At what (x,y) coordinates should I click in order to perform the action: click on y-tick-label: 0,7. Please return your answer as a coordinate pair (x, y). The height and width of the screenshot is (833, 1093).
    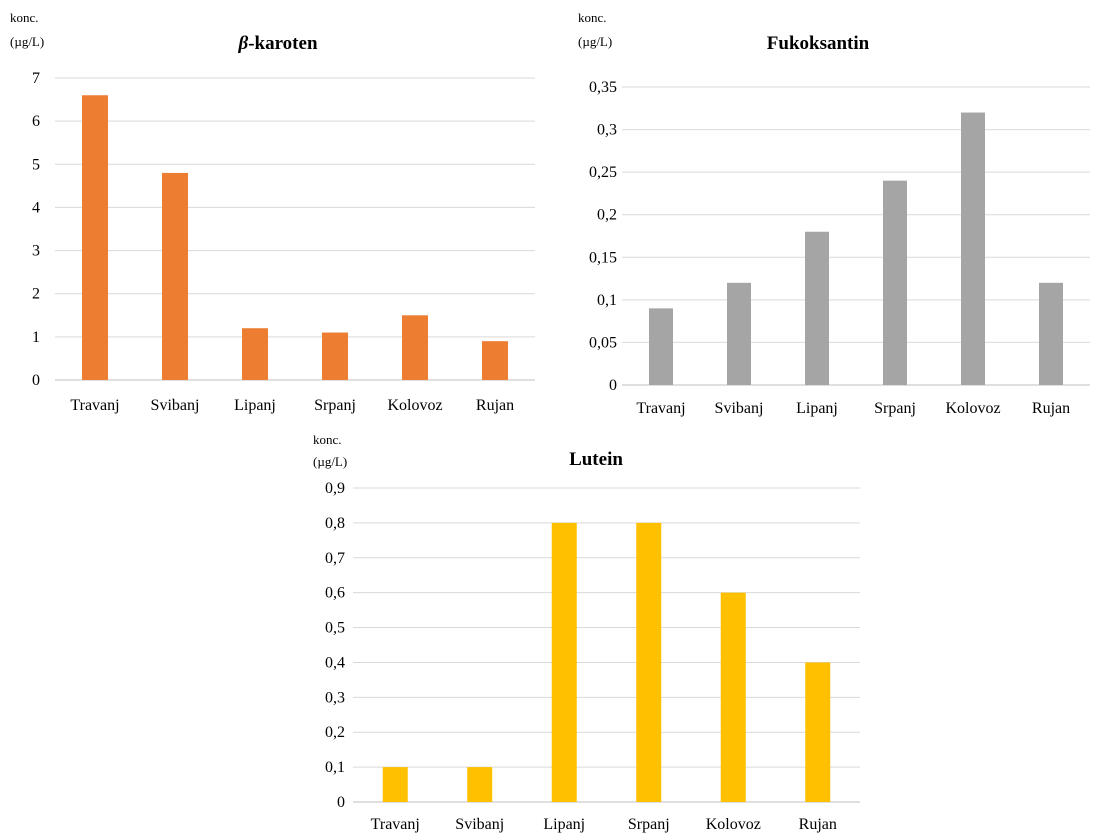
    Looking at the image, I should click on (335, 558).